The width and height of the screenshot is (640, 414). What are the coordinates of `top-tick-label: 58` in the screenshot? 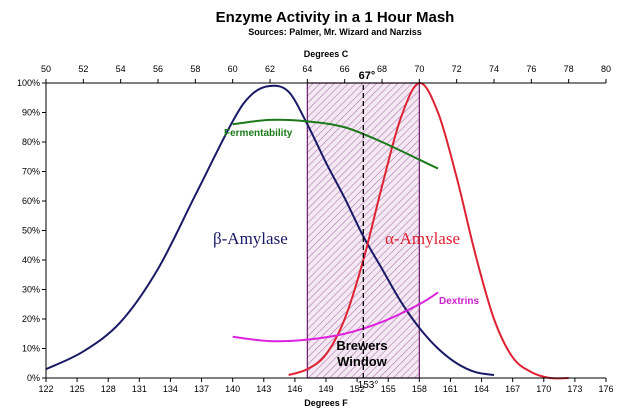 It's located at (195, 69).